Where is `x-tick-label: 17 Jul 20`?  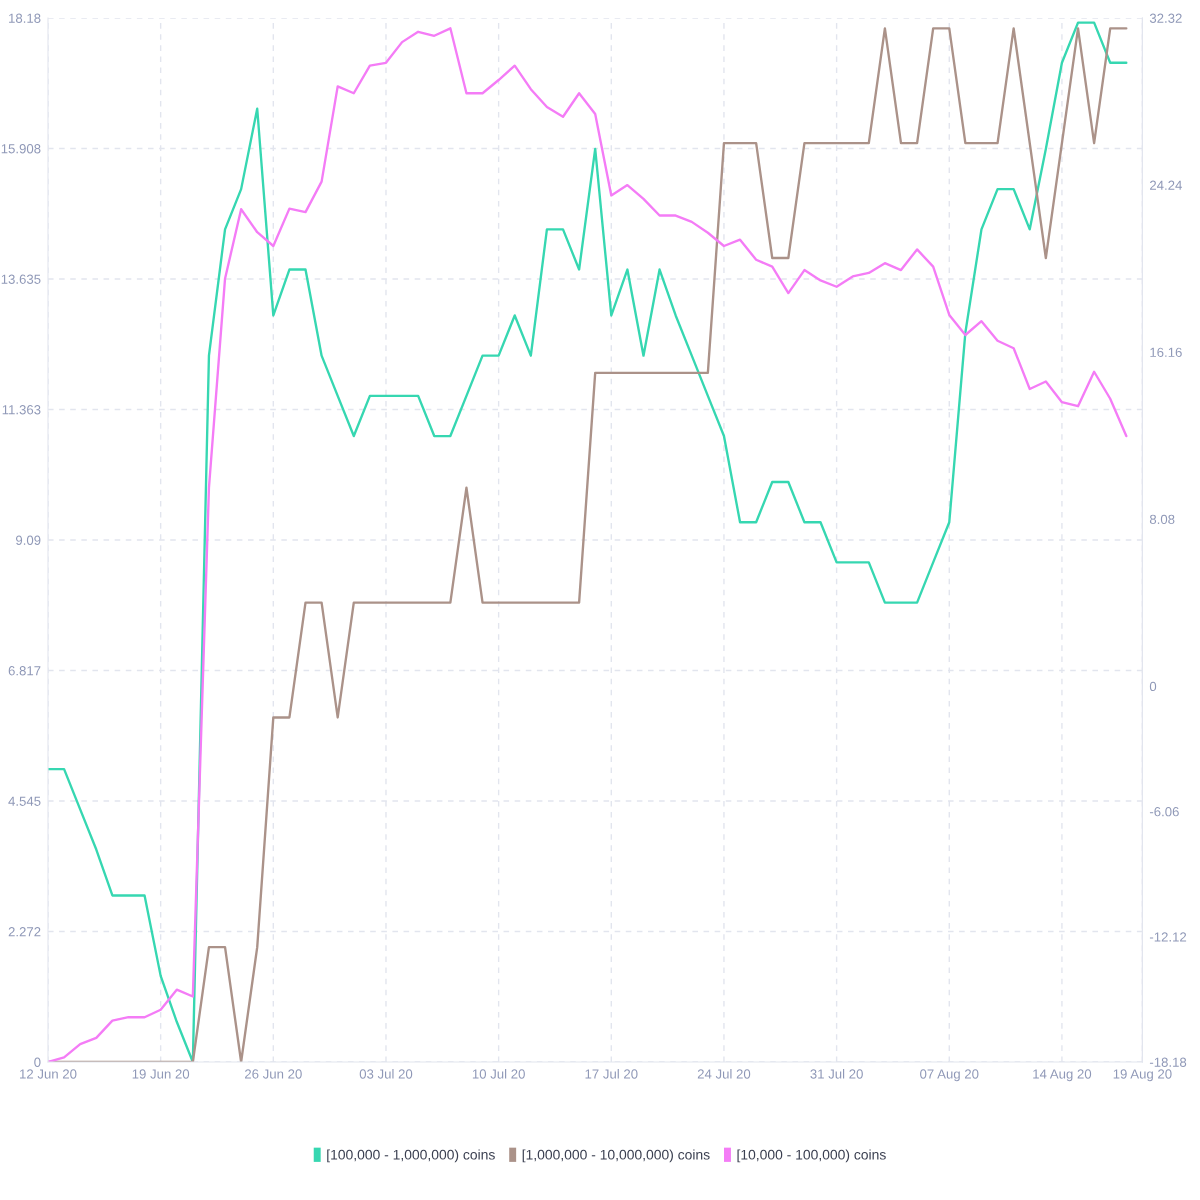
x-tick-label: 17 Jul 20 is located at coordinates (611, 1073).